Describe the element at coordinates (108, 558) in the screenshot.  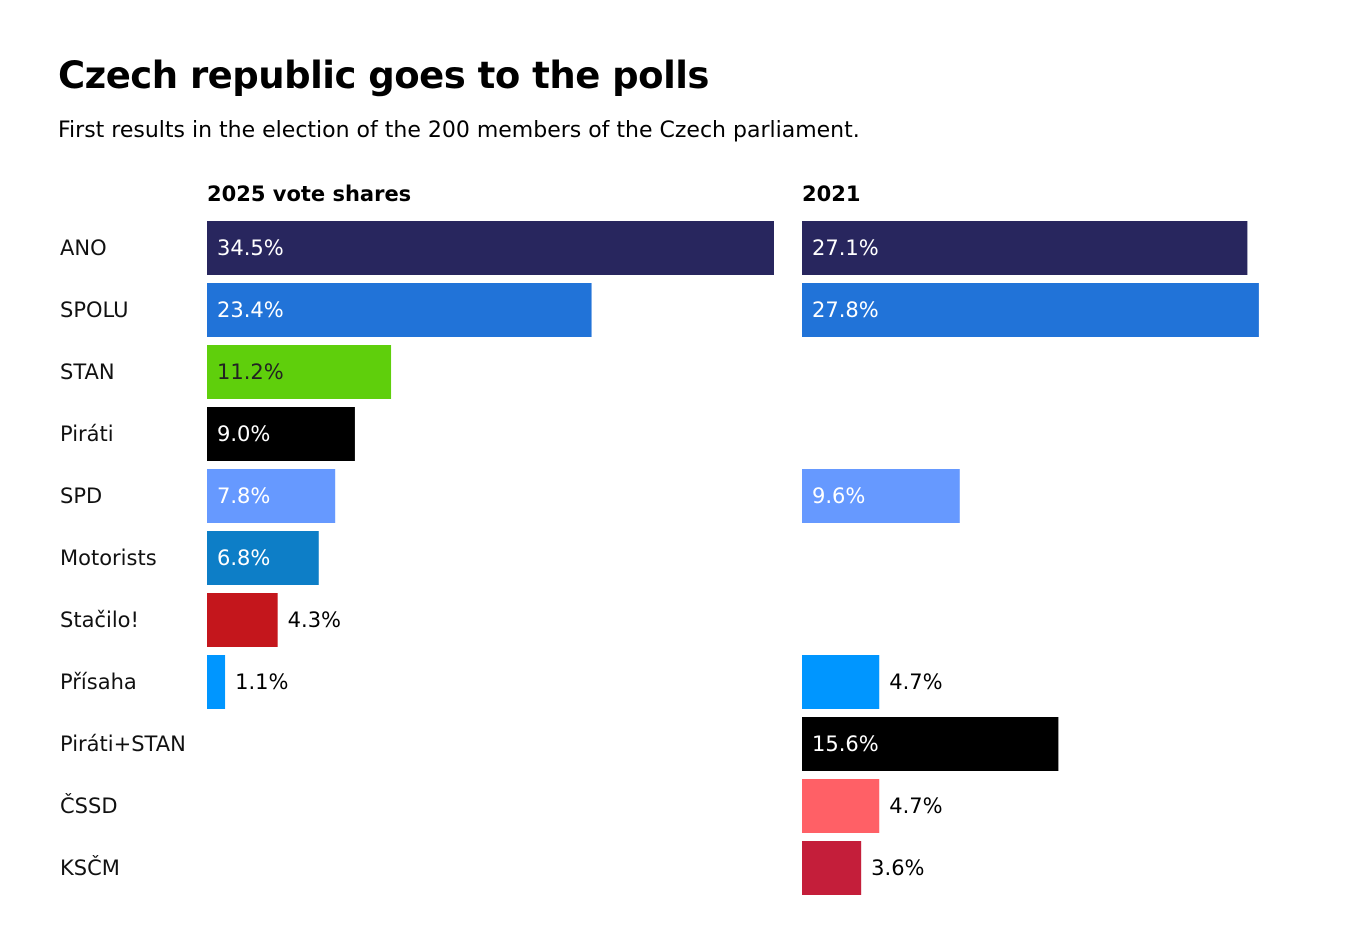
I see `category-label: Motorists` at that location.